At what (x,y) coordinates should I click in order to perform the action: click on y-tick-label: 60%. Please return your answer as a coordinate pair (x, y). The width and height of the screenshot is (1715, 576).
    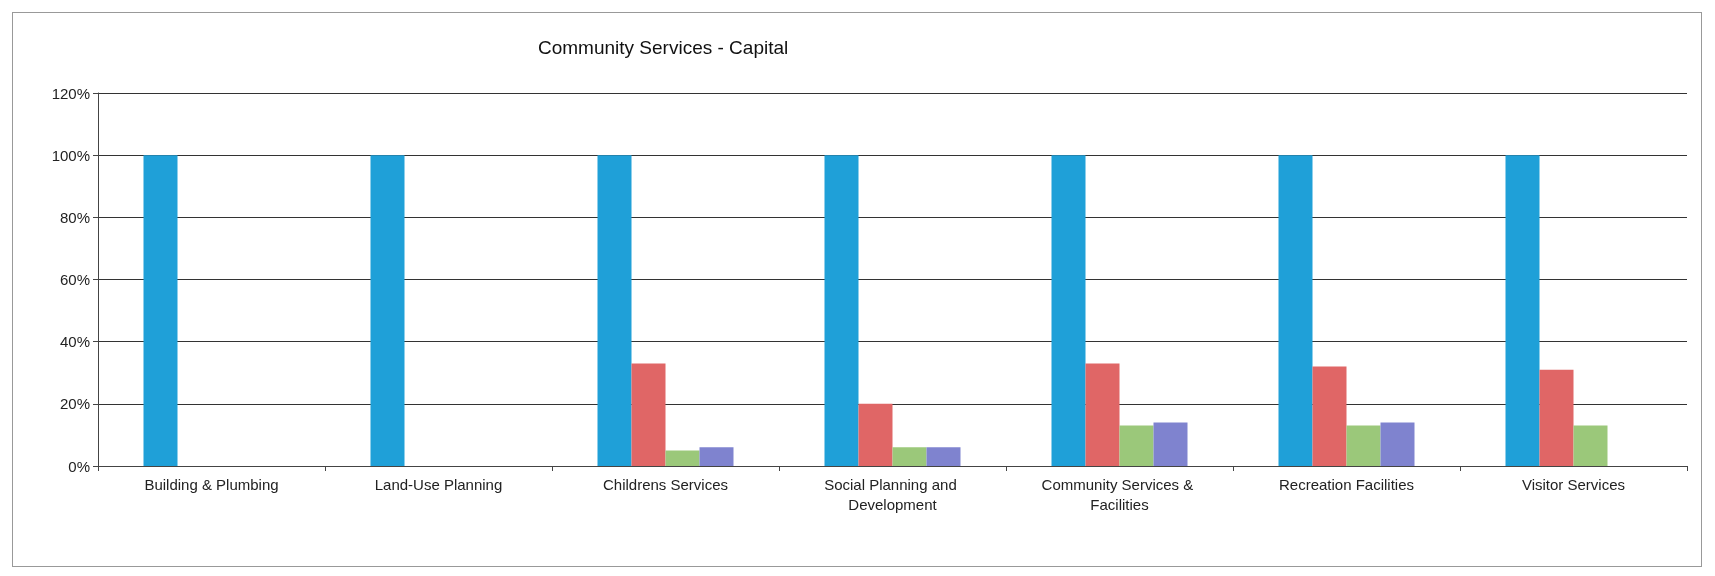
    Looking at the image, I should click on (74, 279).